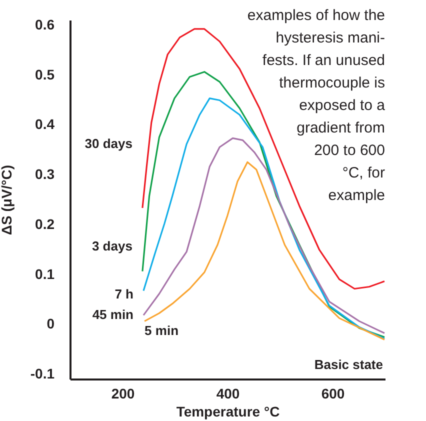  What do you see at coordinates (50, 324) in the screenshot?
I see `y-tick-label: 0` at bounding box center [50, 324].